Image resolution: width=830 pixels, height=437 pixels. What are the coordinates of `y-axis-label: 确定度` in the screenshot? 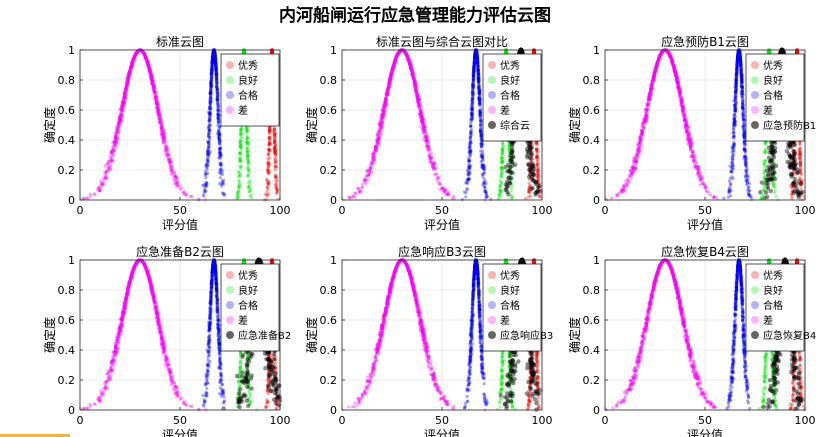 It's located at (49, 125).